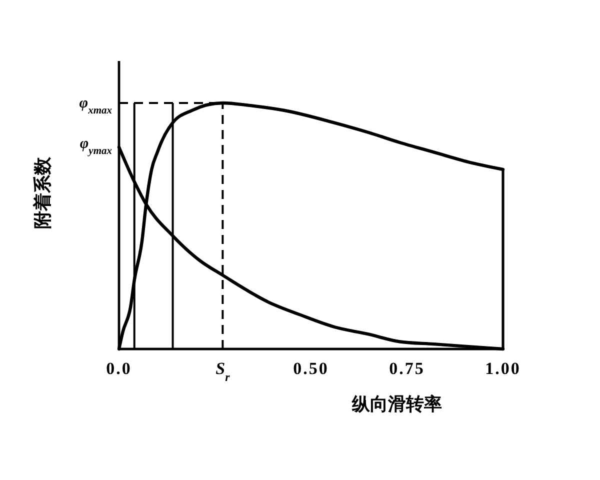  I want to click on x-tick-label: 0.0, so click(119, 368).